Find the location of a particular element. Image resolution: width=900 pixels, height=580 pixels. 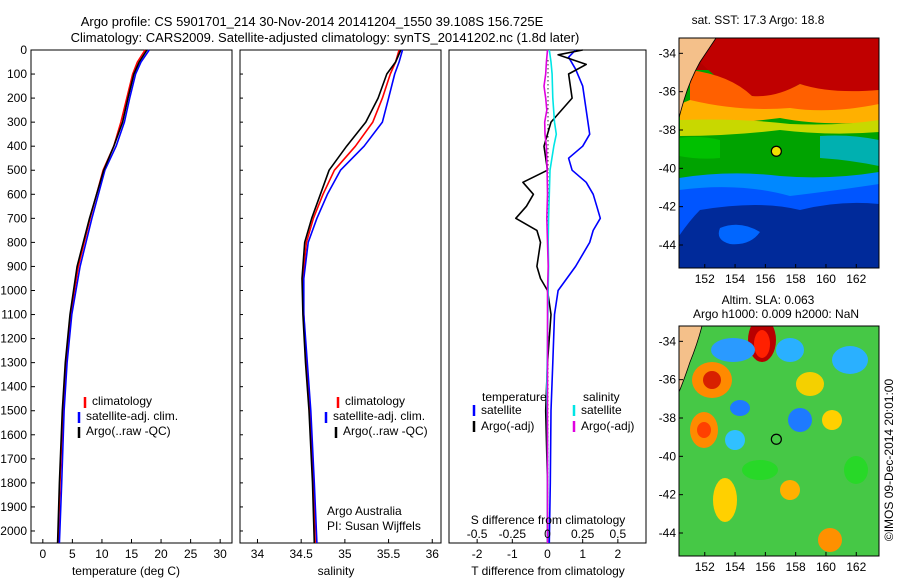

salinity-x-ticks: 34 34.5 35 35.5 36 is located at coordinates (345, 550).